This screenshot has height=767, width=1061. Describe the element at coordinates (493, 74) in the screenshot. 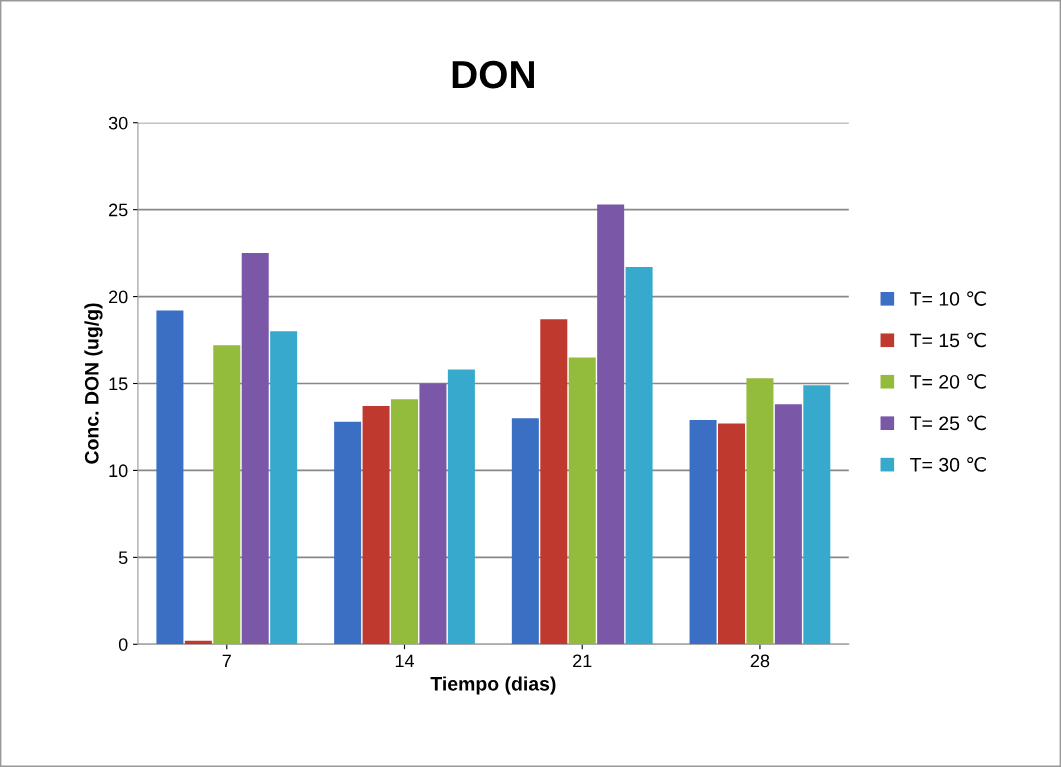

I see `chart-title: DON` at that location.